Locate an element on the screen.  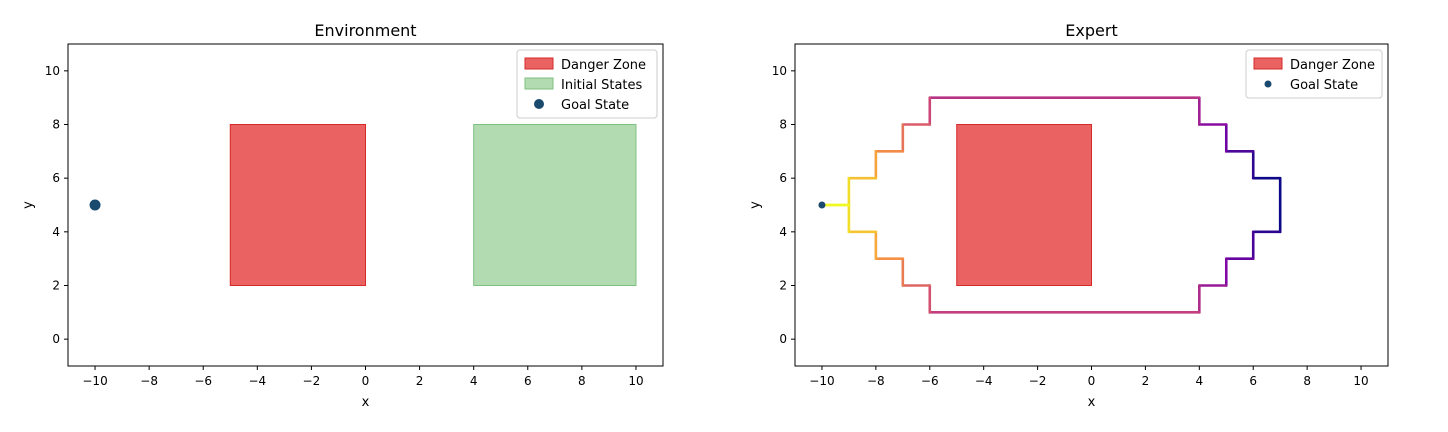
chart-title: Expert is located at coordinates (1091, 30).